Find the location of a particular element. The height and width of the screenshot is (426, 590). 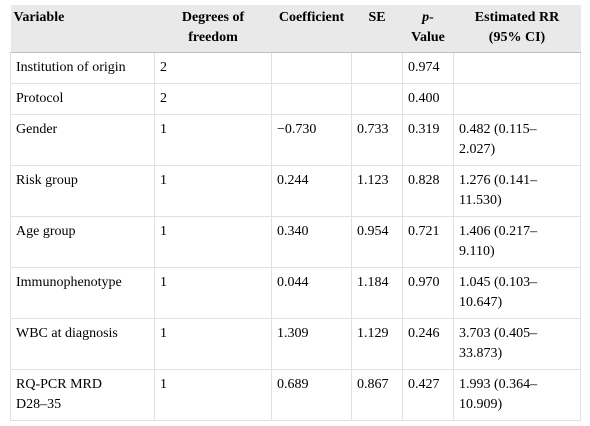

header-p-value: p- Value is located at coordinates (428, 29).